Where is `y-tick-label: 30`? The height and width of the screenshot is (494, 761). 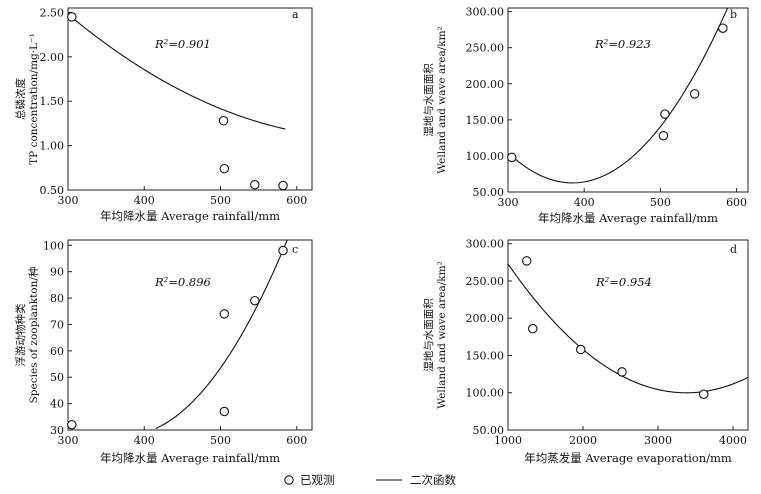
y-tick-label: 30 is located at coordinates (57, 430).